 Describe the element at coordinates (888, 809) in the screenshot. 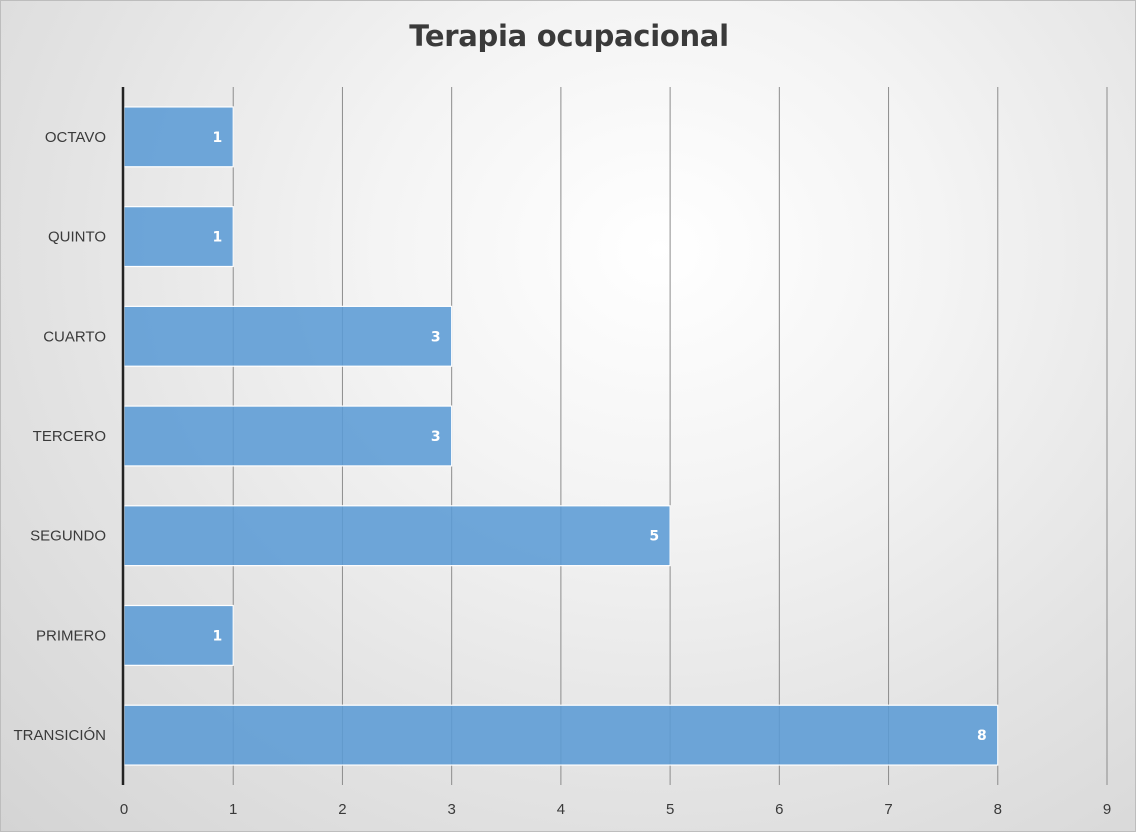

I see `x-tick-label: 7` at that location.